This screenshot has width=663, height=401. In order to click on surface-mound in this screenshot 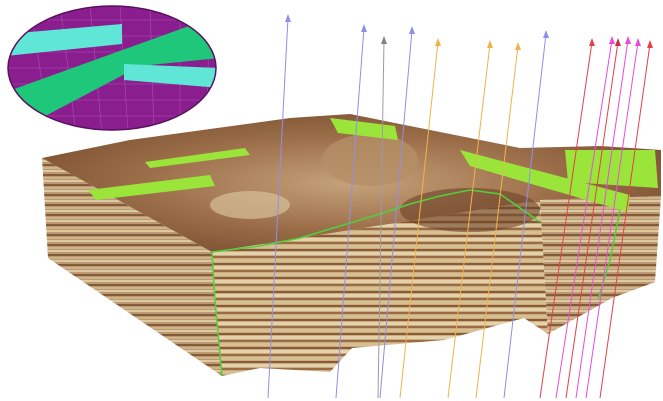, I will do `click(370, 160)`.